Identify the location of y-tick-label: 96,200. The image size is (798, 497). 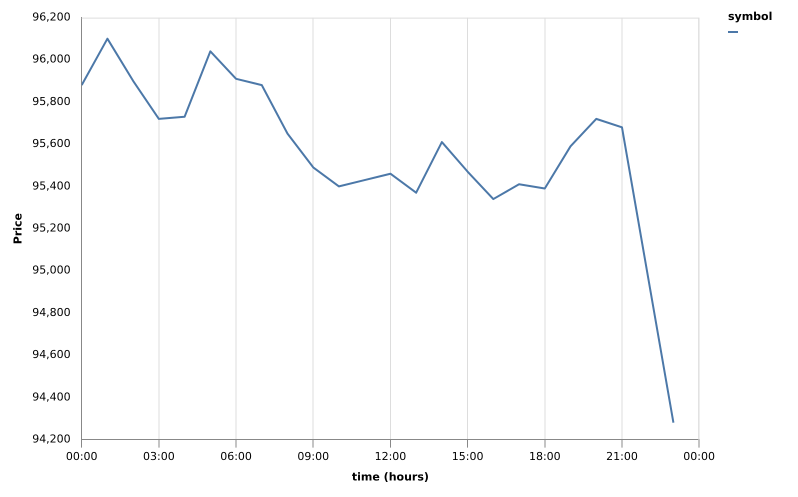
(51, 17).